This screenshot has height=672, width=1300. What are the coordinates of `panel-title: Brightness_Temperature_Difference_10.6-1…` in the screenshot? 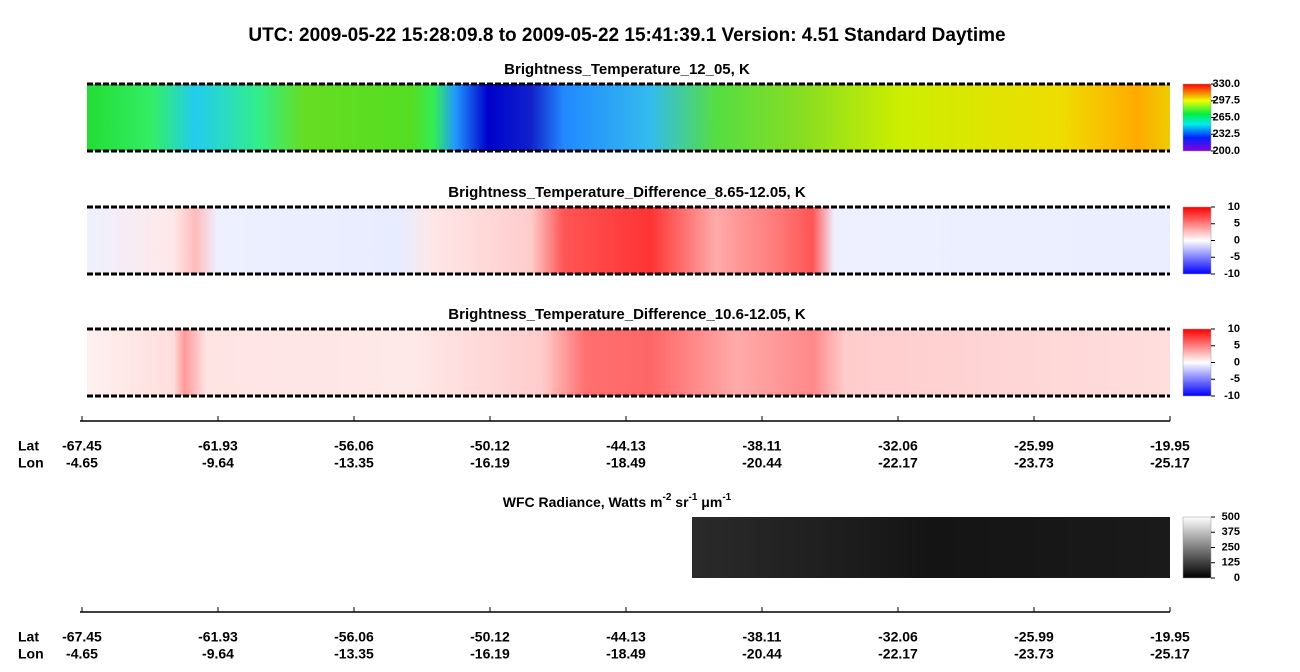 It's located at (627, 314).